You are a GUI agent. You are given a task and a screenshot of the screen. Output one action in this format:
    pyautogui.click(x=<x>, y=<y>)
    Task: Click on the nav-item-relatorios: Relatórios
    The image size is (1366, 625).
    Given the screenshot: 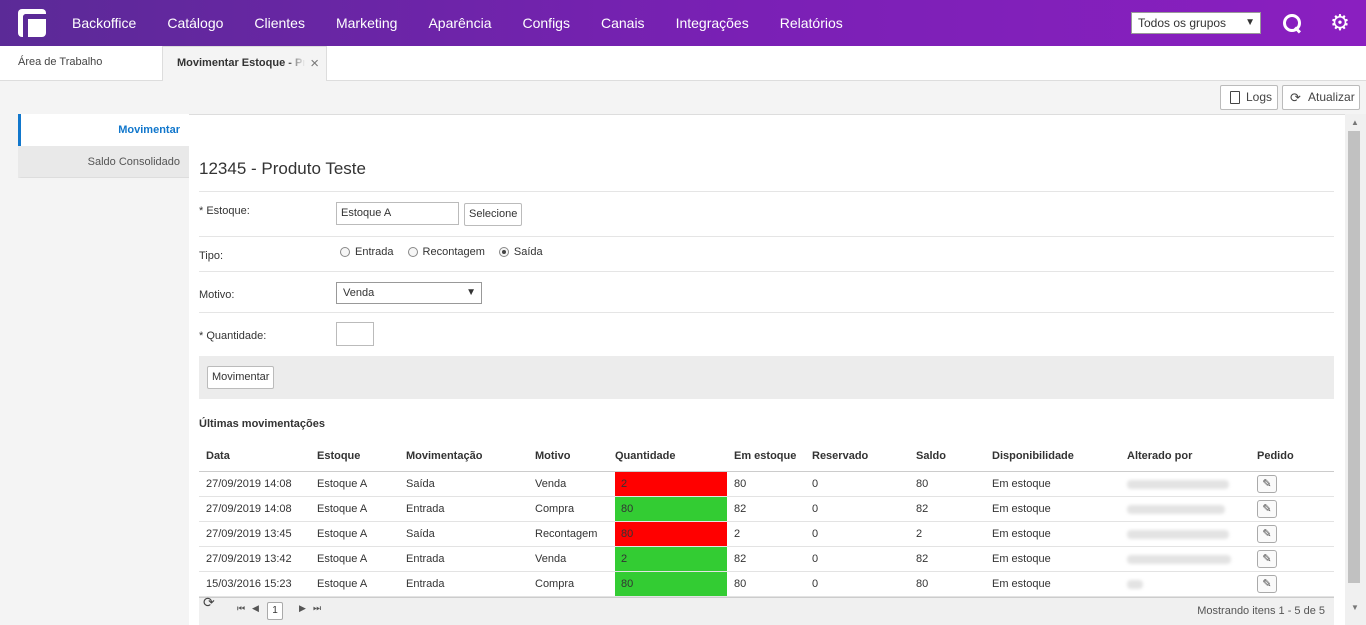 What is the action you would take?
    pyautogui.click(x=811, y=23)
    